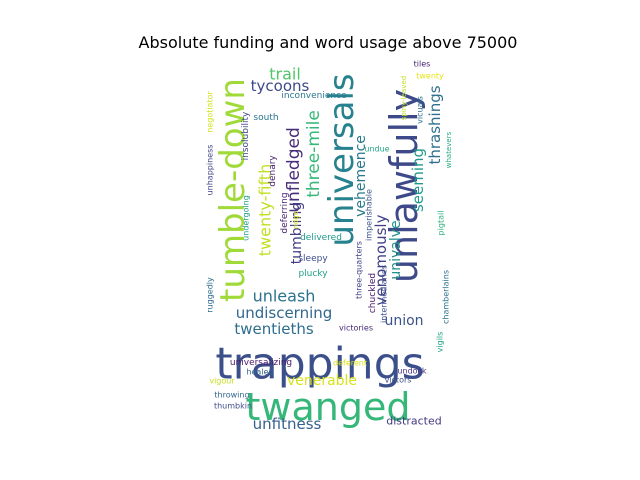 Image resolution: width=640 pixels, height=480 pixels. Describe the element at coordinates (361, 176) in the screenshot. I see `word-vehemence: vehemence` at that location.